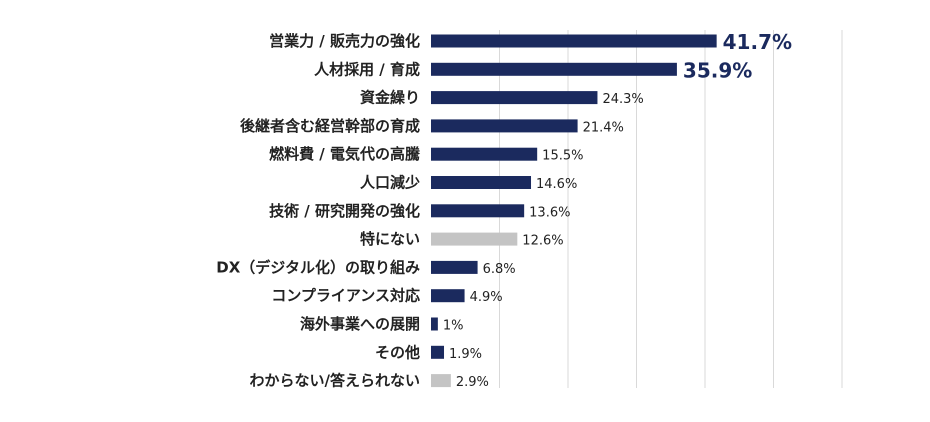 Image resolution: width=930 pixels, height=422 pixels. What do you see at coordinates (622, 99) in the screenshot?
I see `value-label: 24.3%` at bounding box center [622, 99].